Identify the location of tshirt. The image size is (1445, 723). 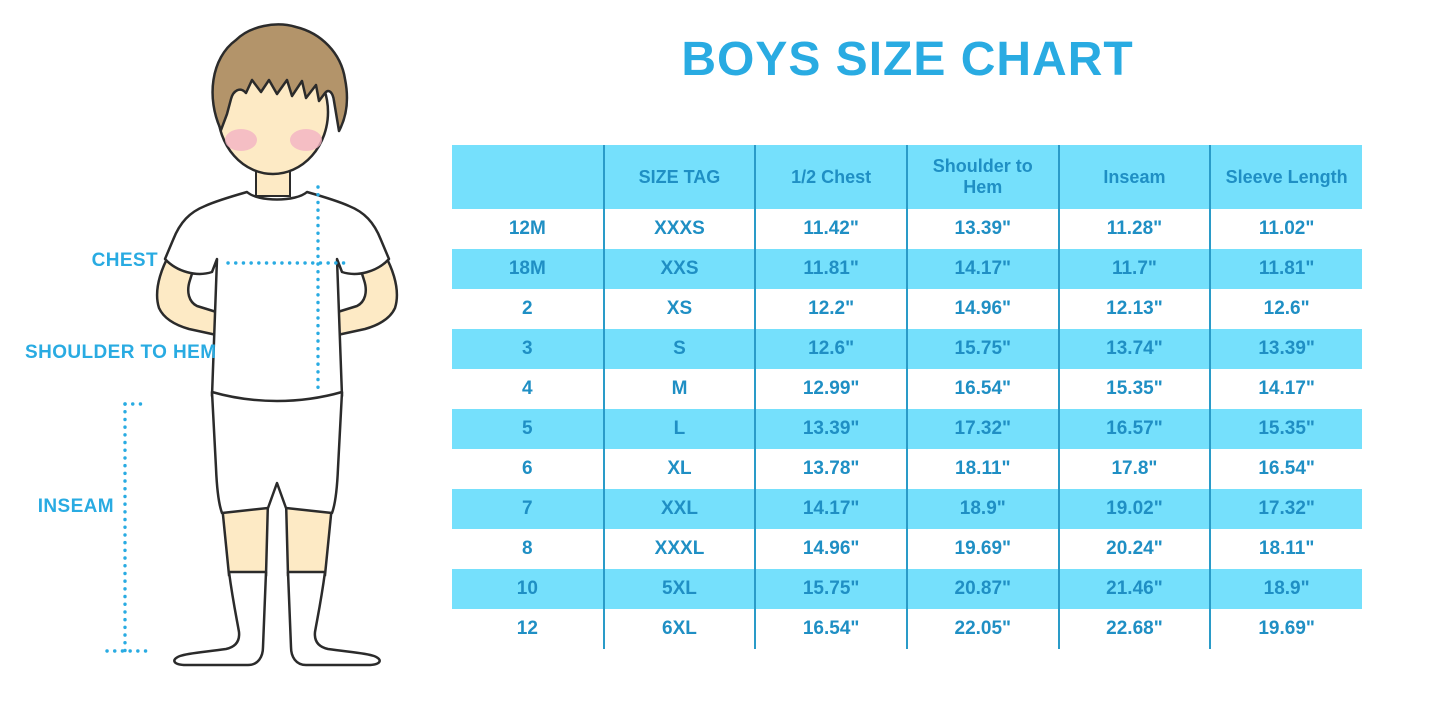
(277, 298).